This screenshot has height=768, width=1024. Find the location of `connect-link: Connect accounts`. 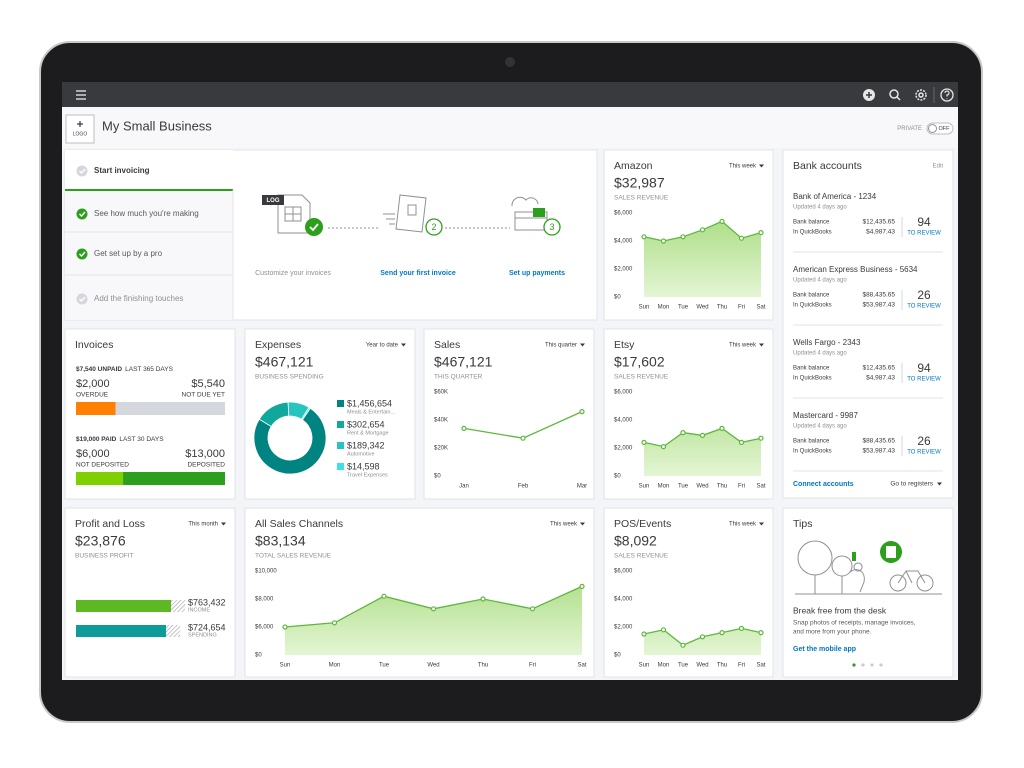

connect-link: Connect accounts is located at coordinates (823, 484).